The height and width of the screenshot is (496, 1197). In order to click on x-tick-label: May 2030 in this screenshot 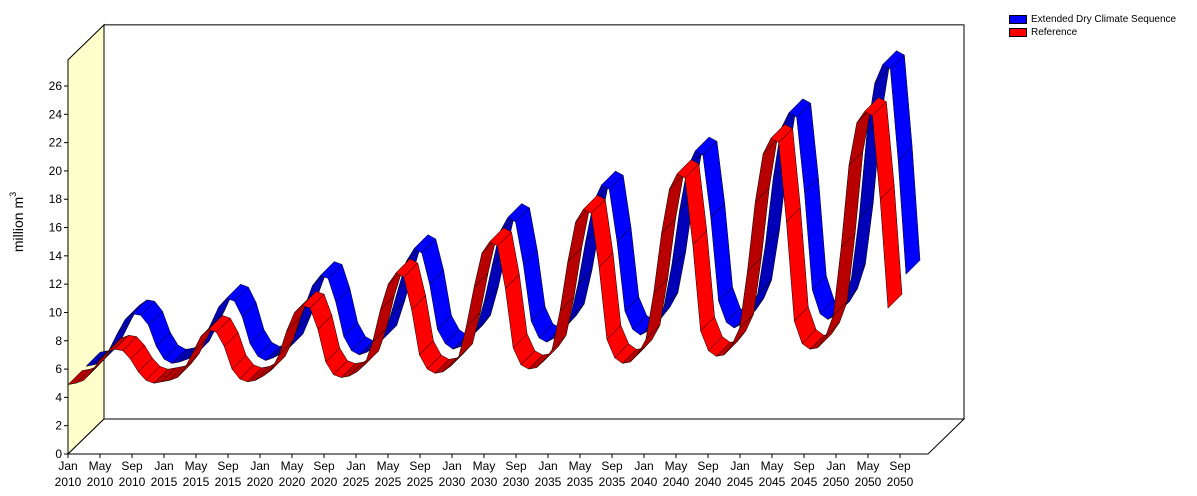, I will do `click(484, 474)`.